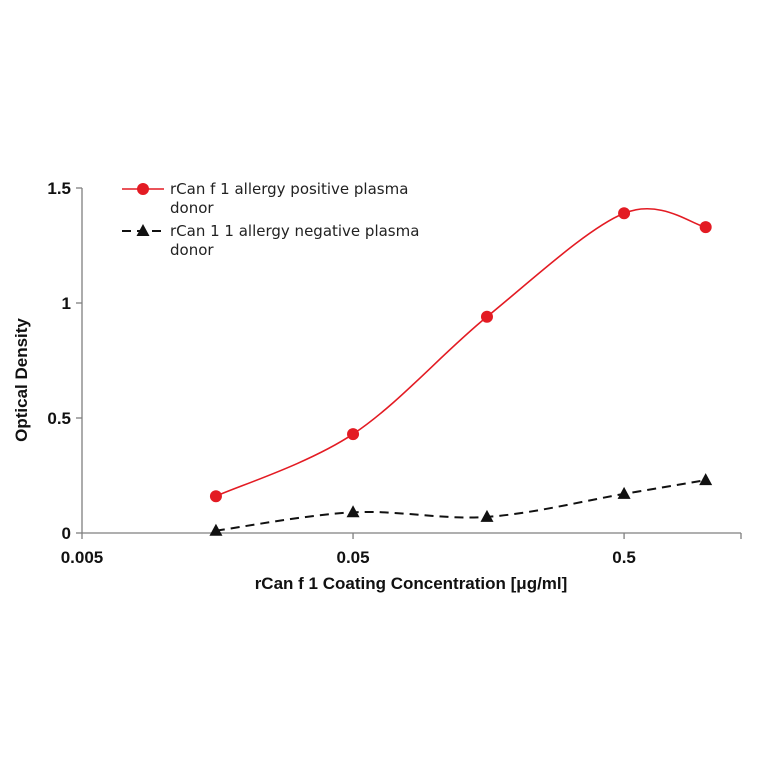  I want to click on y-tick-label: 1, so click(66, 303).